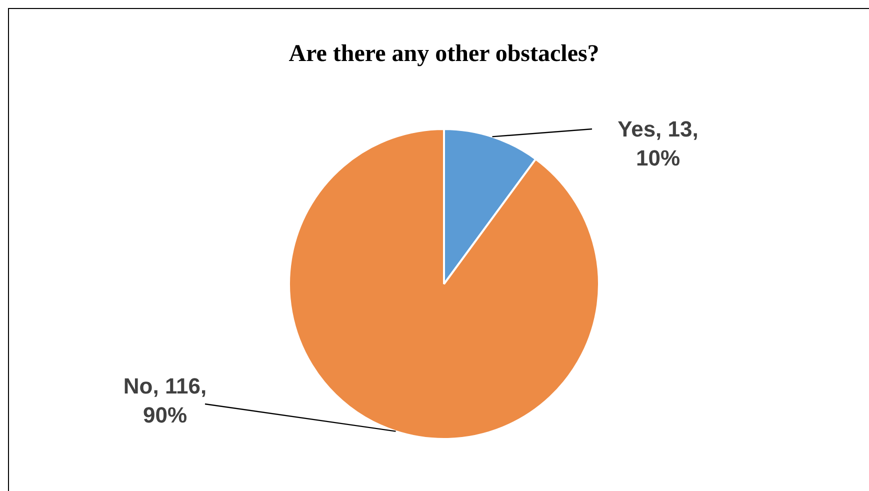  Describe the element at coordinates (165, 401) in the screenshot. I see `slice-label: No, 116, 90%` at that location.